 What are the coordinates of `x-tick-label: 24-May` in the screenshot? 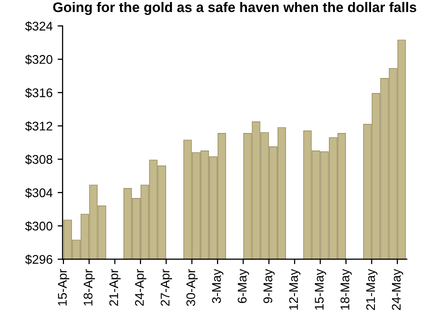 It's located at (398, 289).